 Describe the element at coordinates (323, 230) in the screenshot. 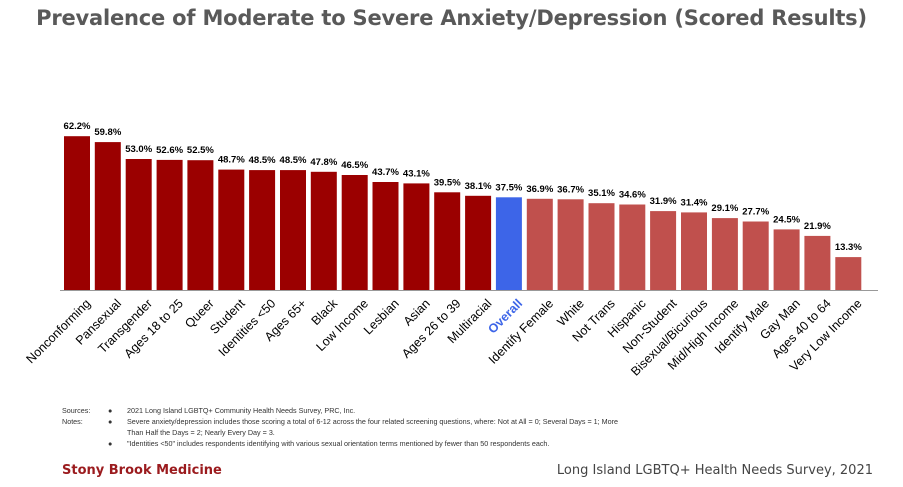

I see `bar-black` at that location.